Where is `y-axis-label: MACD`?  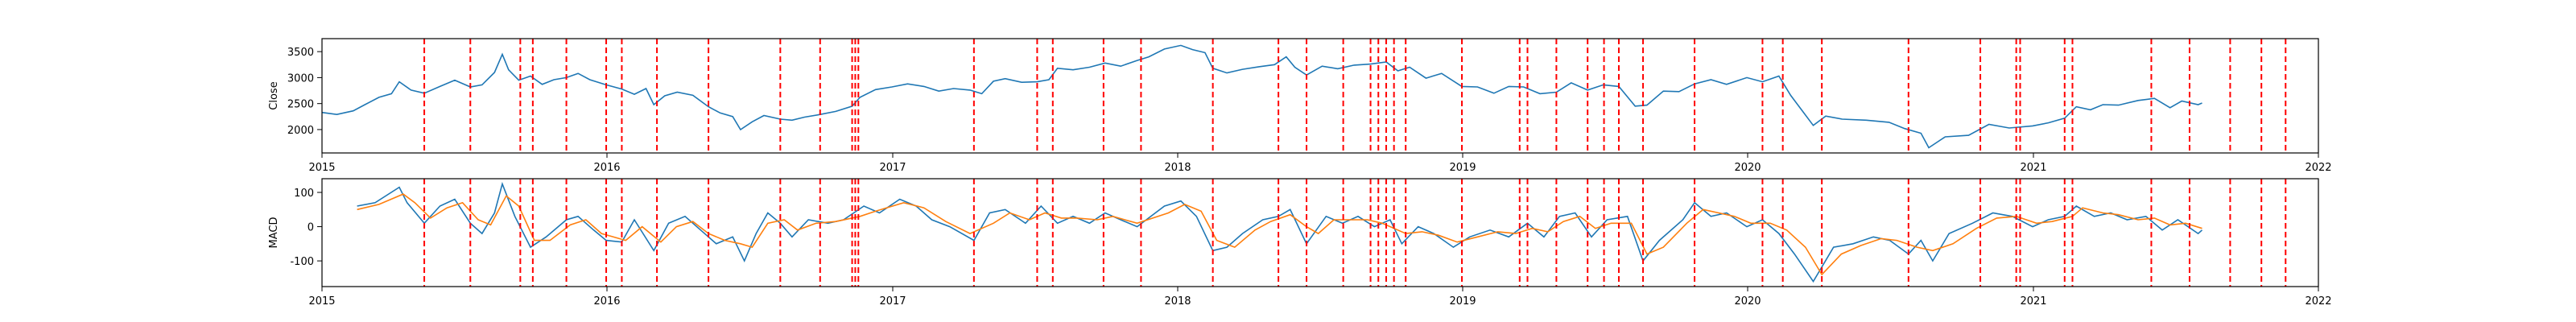 y-axis-label: MACD is located at coordinates (274, 233).